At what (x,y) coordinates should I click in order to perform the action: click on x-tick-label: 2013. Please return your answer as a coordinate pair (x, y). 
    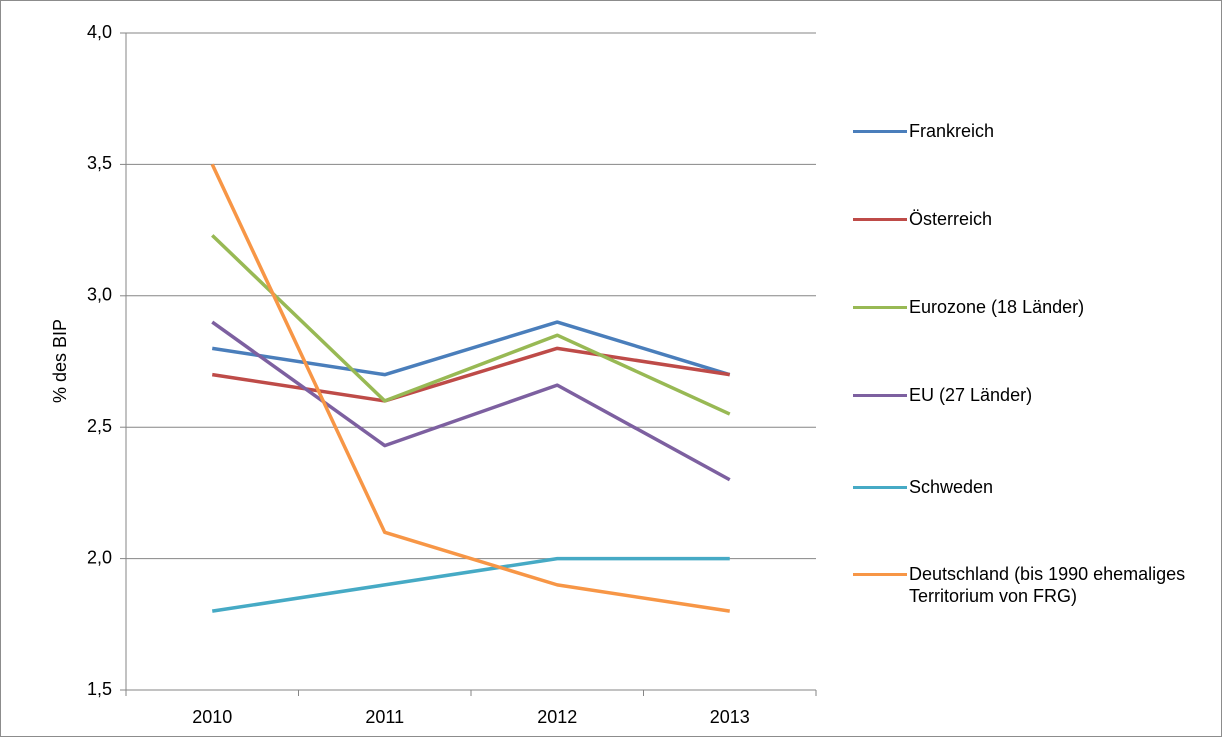
    Looking at the image, I should click on (730, 717).